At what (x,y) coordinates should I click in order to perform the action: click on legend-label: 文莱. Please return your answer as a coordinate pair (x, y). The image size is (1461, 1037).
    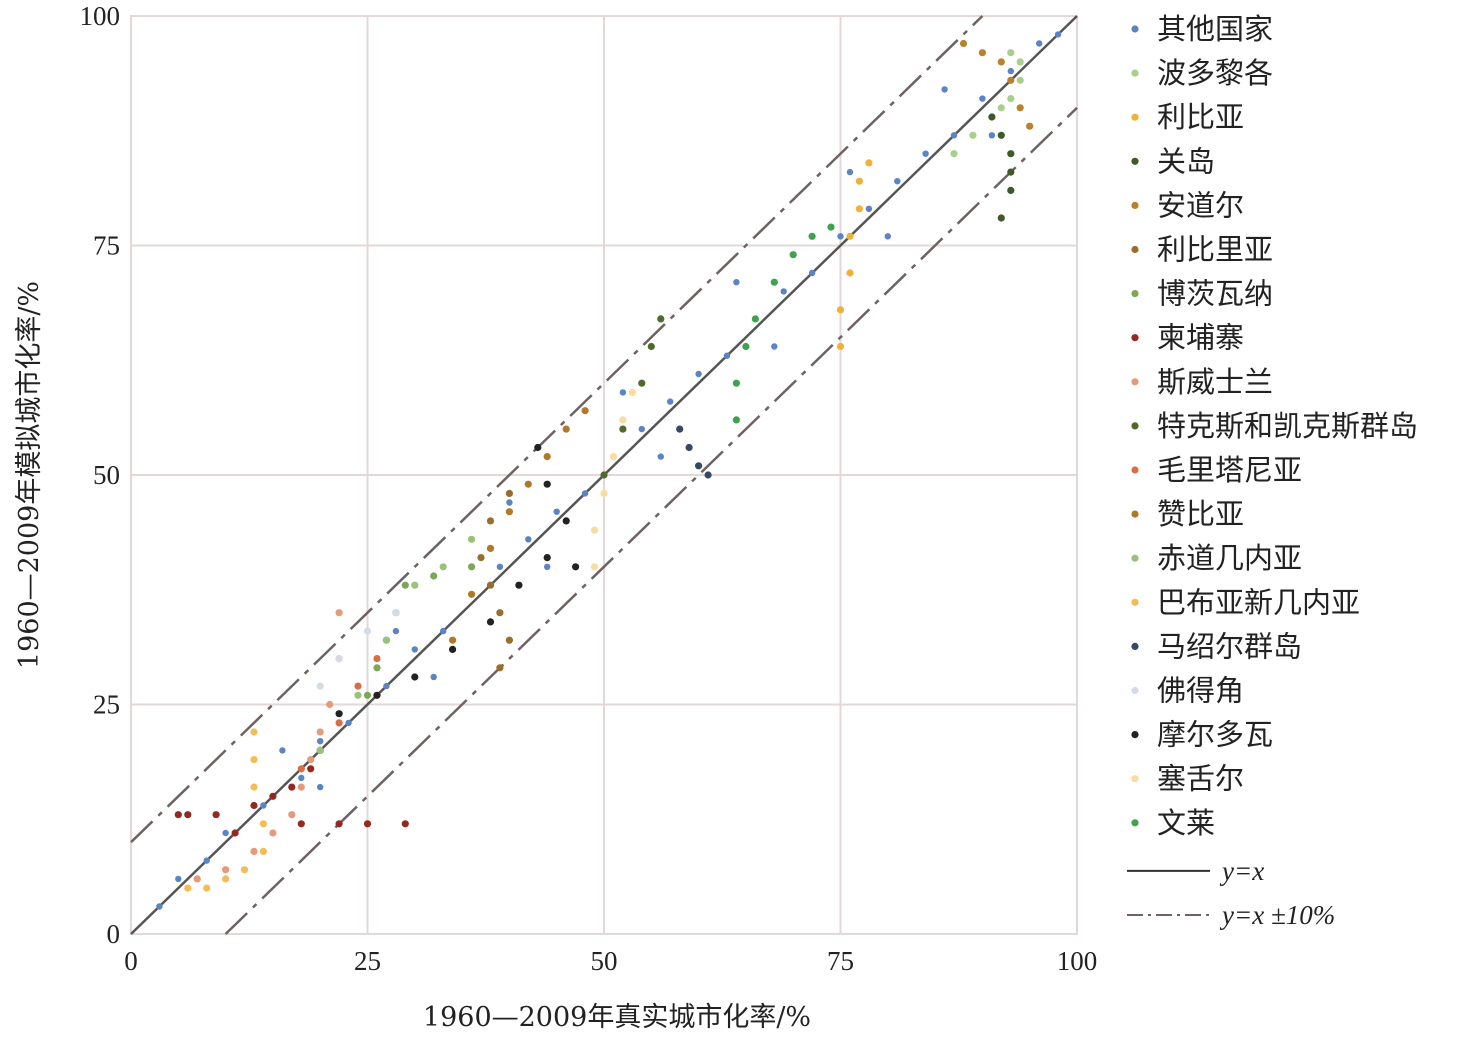
    Looking at the image, I should click on (1186, 823).